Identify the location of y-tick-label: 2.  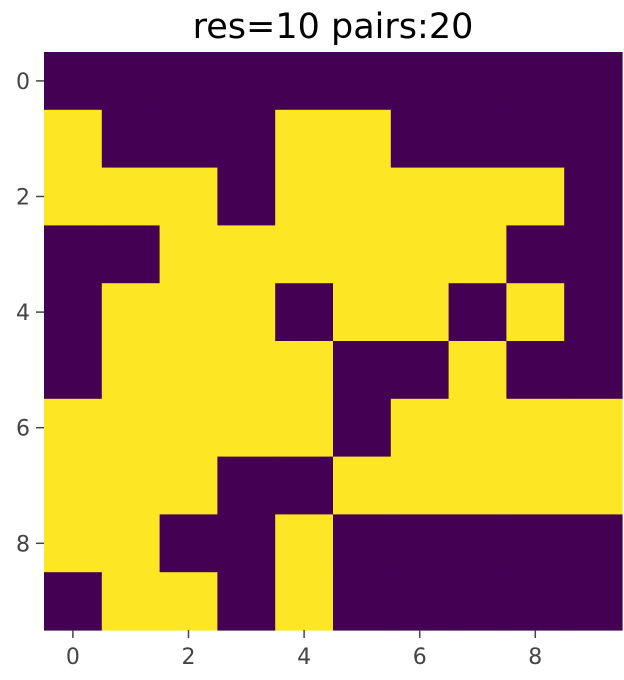
(23, 198).